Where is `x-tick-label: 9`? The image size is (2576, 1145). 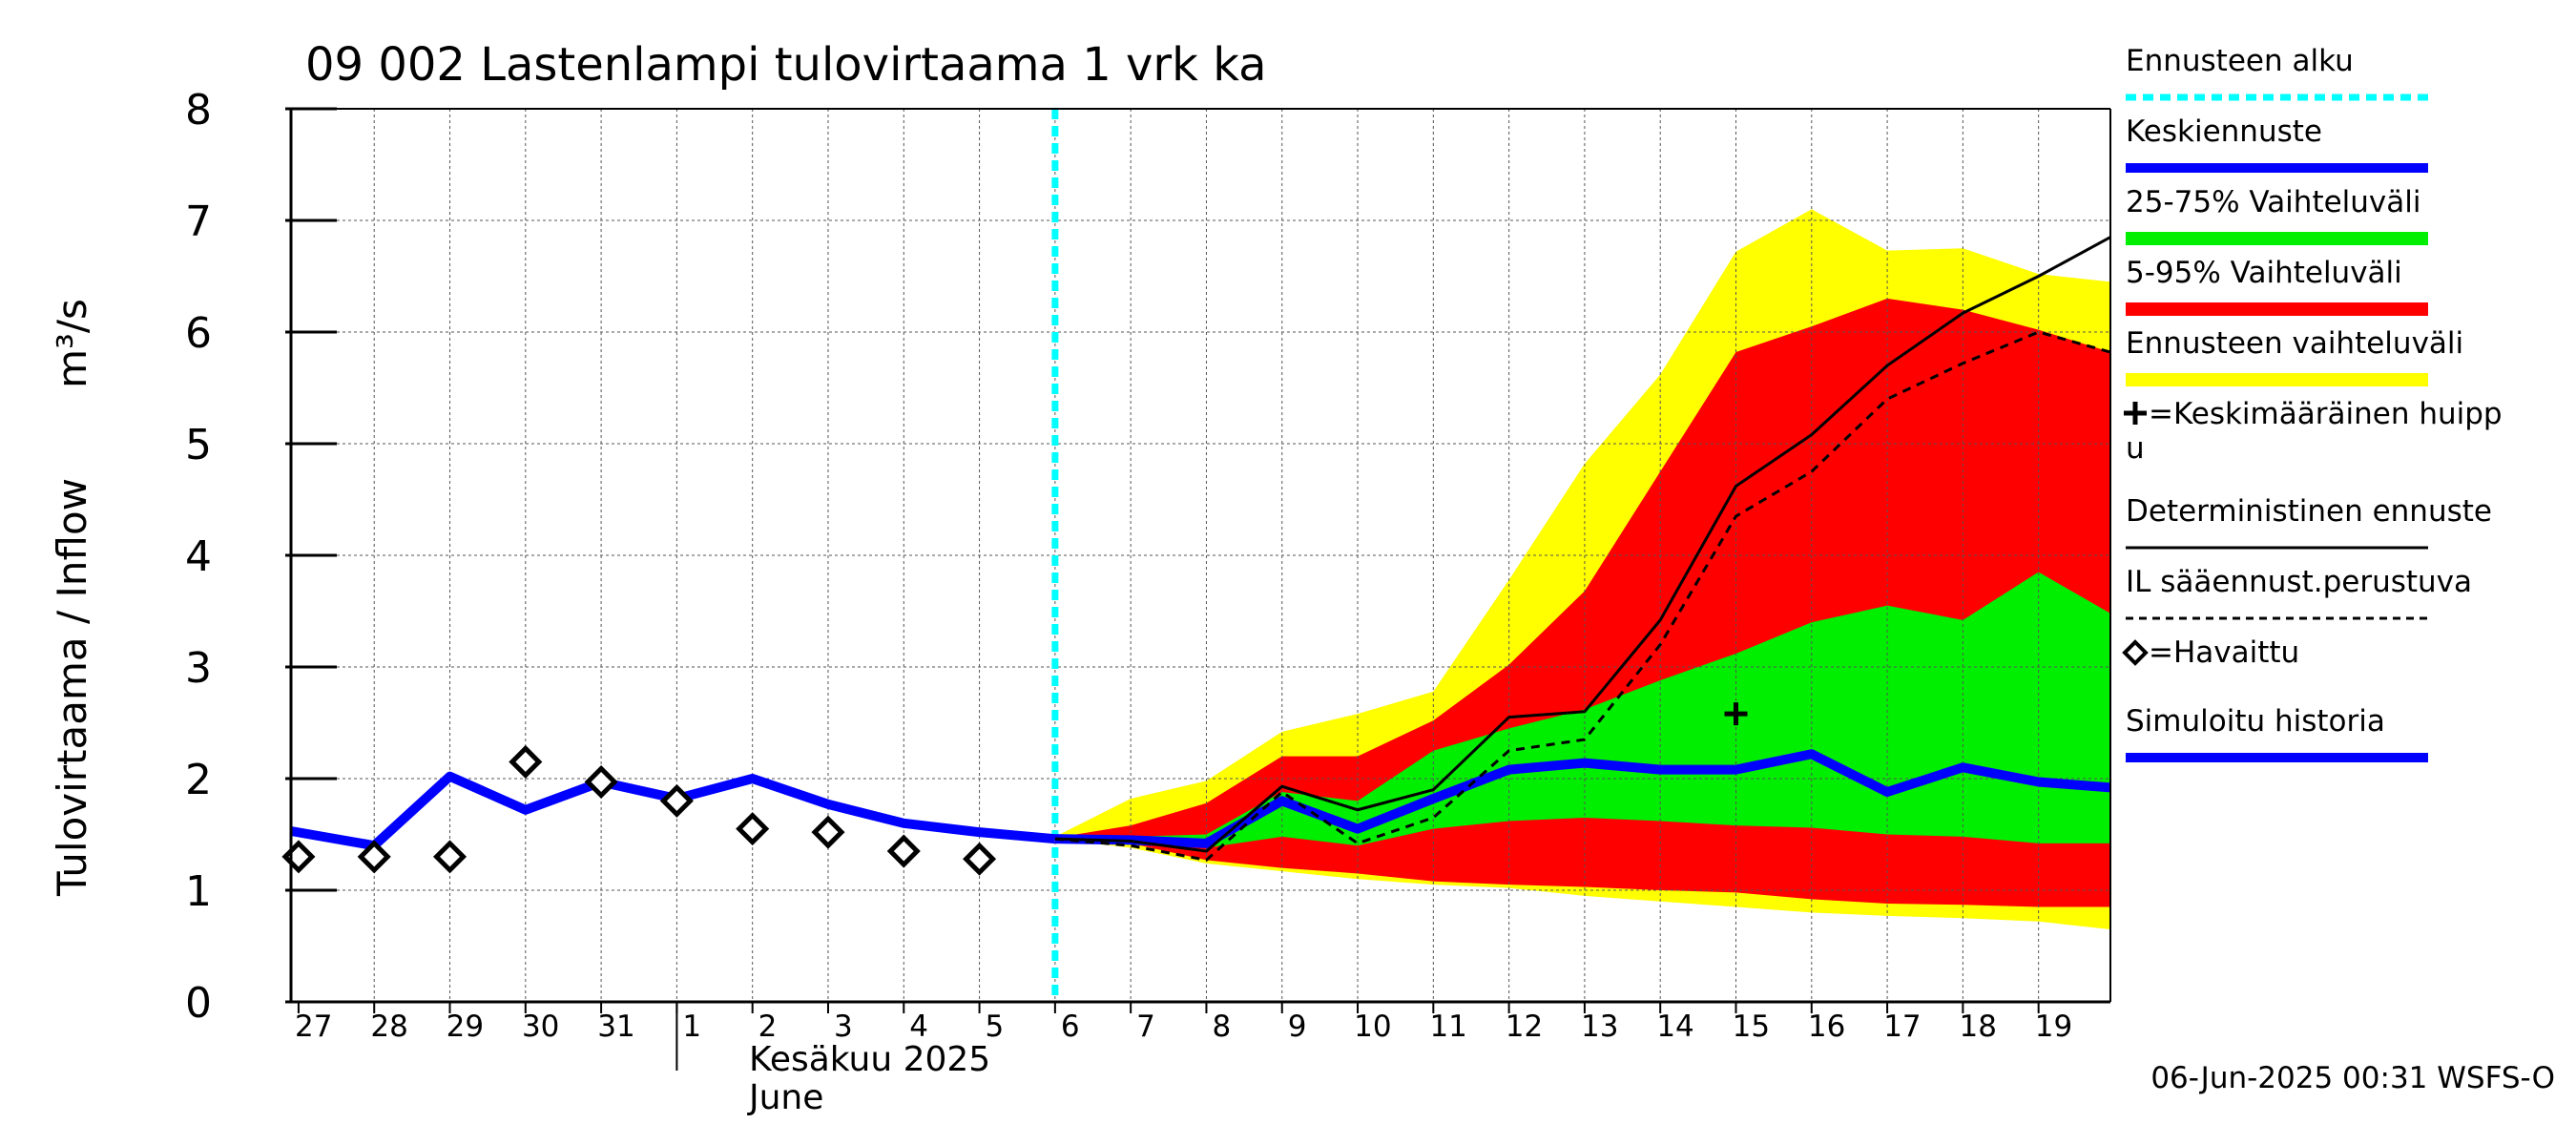 x-tick-label: 9 is located at coordinates (1297, 1027).